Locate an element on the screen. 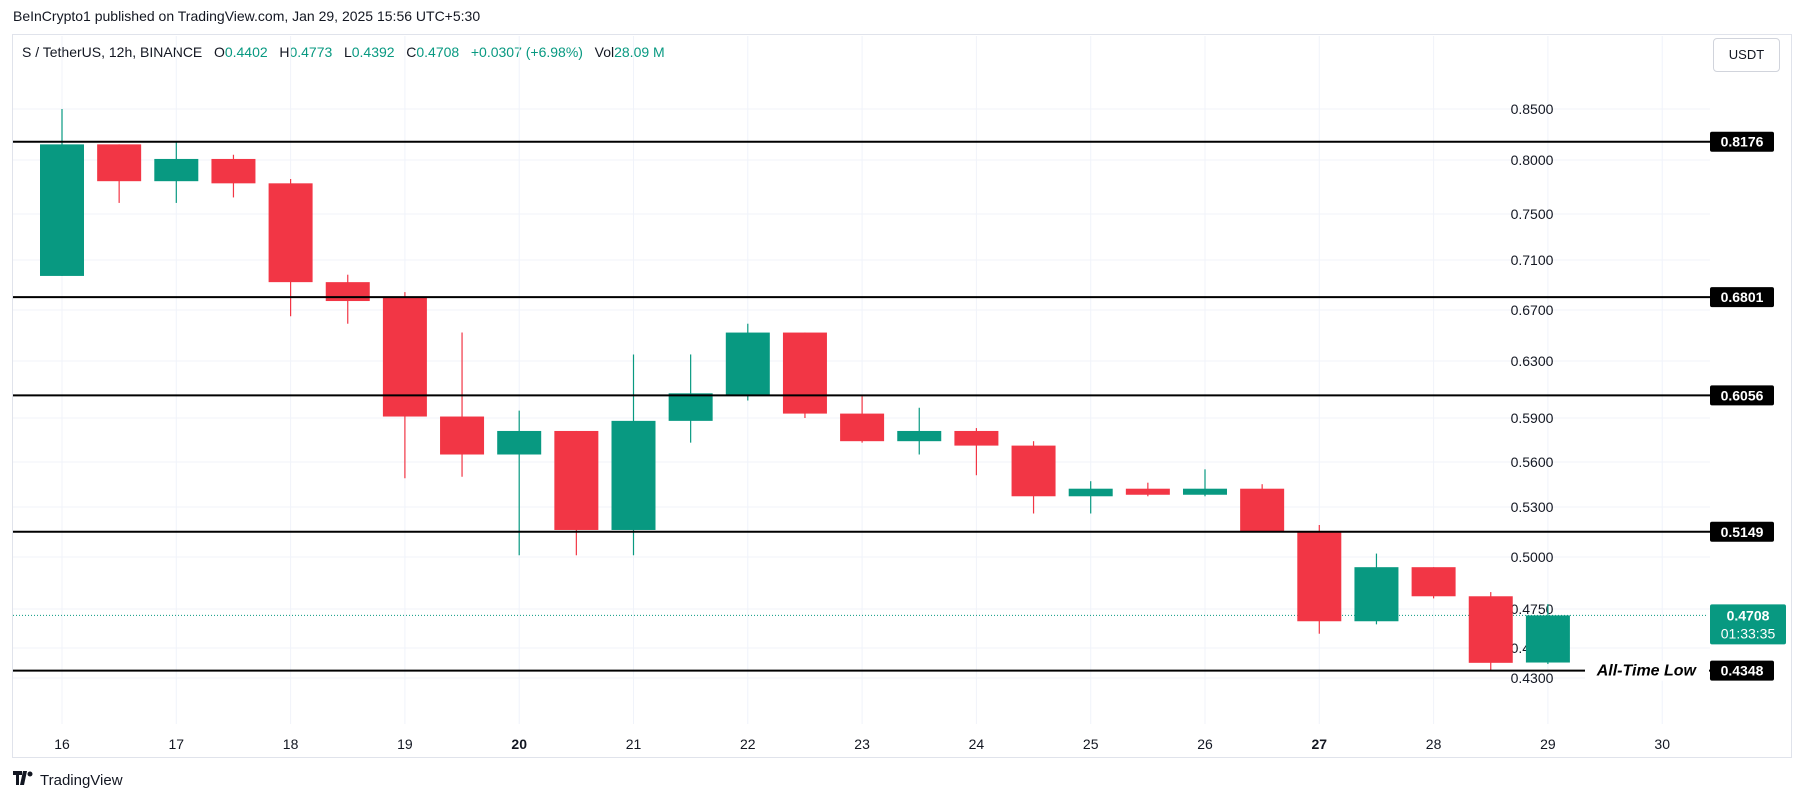 The width and height of the screenshot is (1804, 803). level-price-label: 0.8176 is located at coordinates (1742, 142).